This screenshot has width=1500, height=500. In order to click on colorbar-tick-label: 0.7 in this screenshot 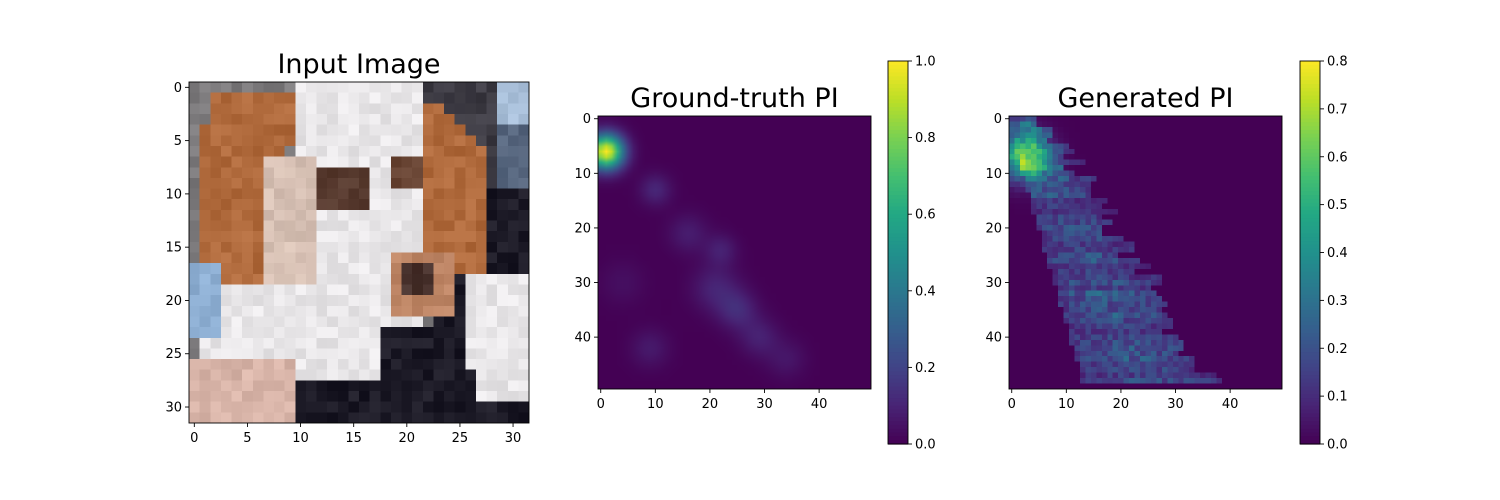, I will do `click(1337, 109)`.